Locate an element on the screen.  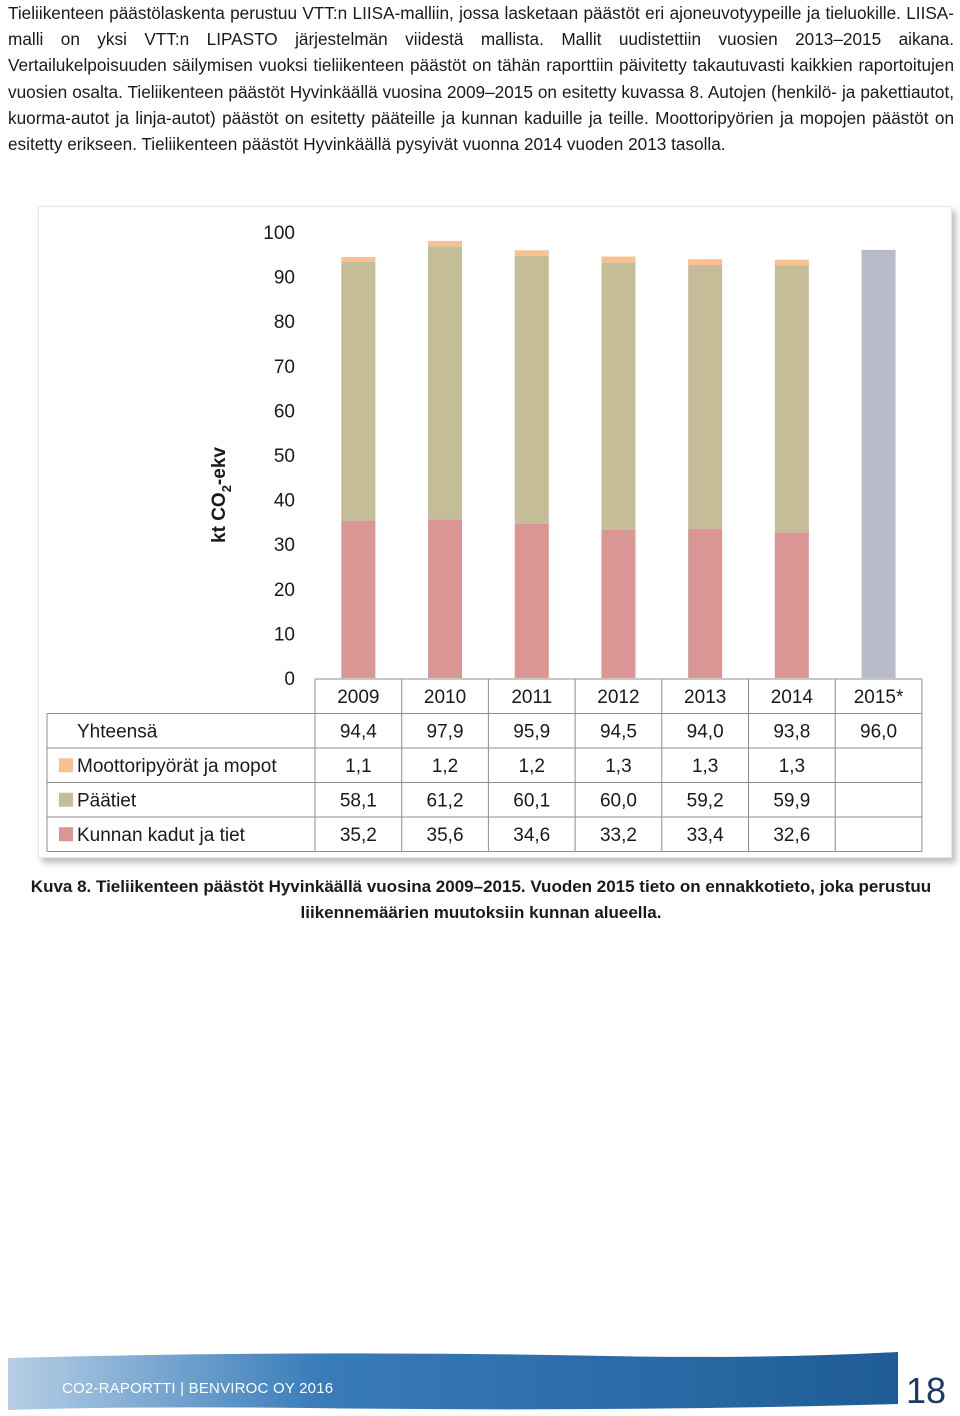
y-axis-label-sub: 2 is located at coordinates (226, 488).